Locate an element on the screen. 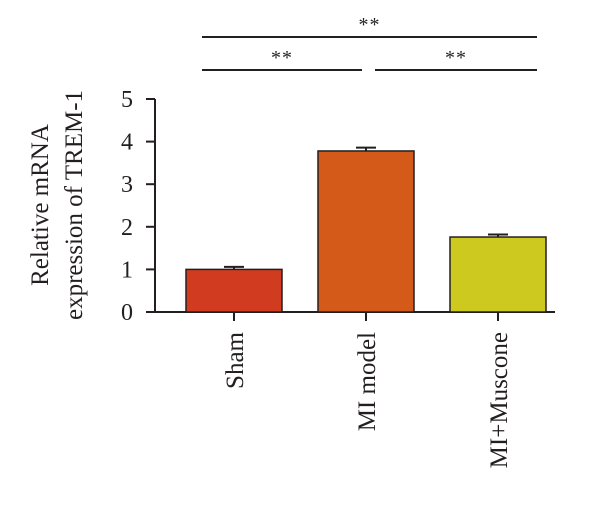  y-ticks: 0 1 2 3 4 5 is located at coordinates (138, 206).